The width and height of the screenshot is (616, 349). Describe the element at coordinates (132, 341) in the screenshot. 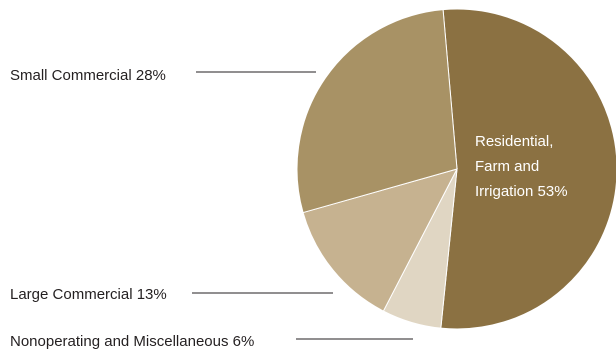

I see `slice-label-nonoperating: Nonoperating and Miscellaneous 6%` at that location.